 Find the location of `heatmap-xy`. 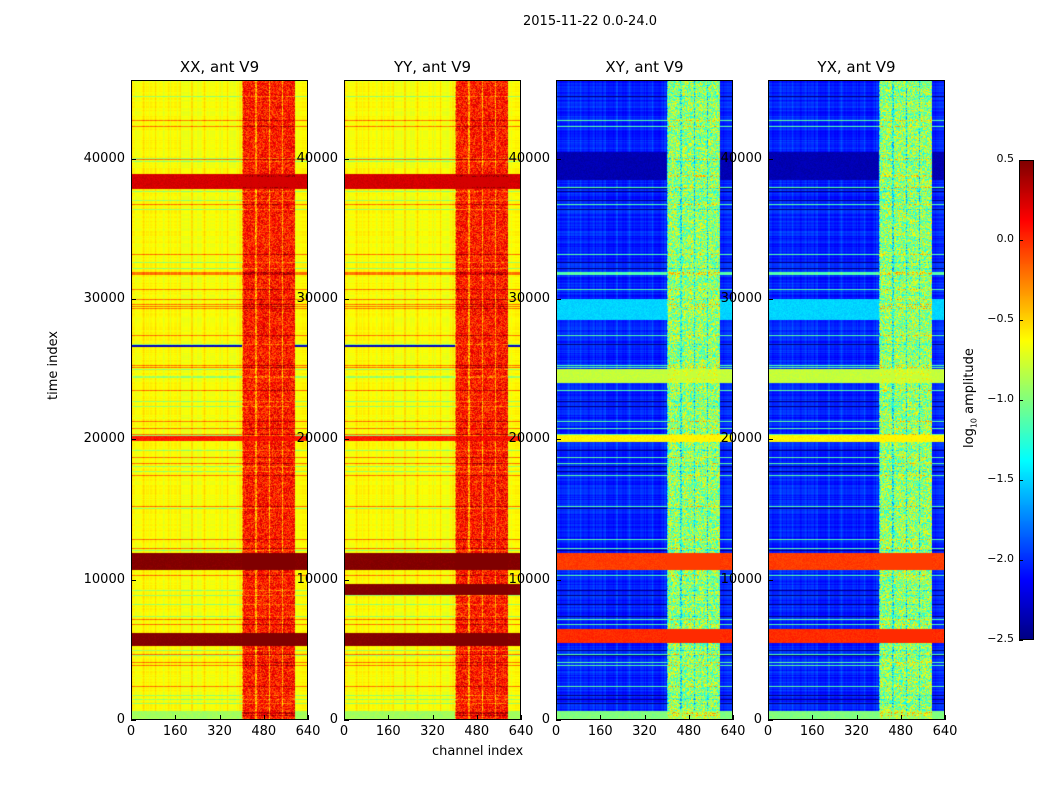

heatmap-xy is located at coordinates (644, 400).